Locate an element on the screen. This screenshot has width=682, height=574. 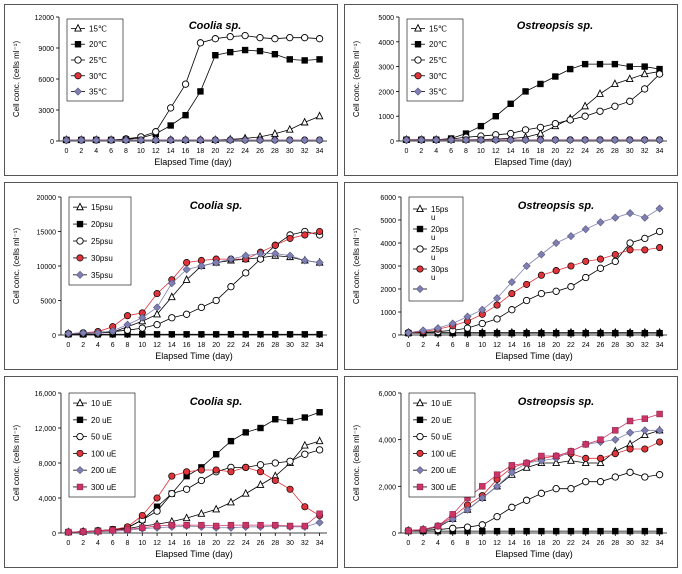
y-axis-label: Cell conc. (cells ml⁻¹) is located at coordinates (356, 463).